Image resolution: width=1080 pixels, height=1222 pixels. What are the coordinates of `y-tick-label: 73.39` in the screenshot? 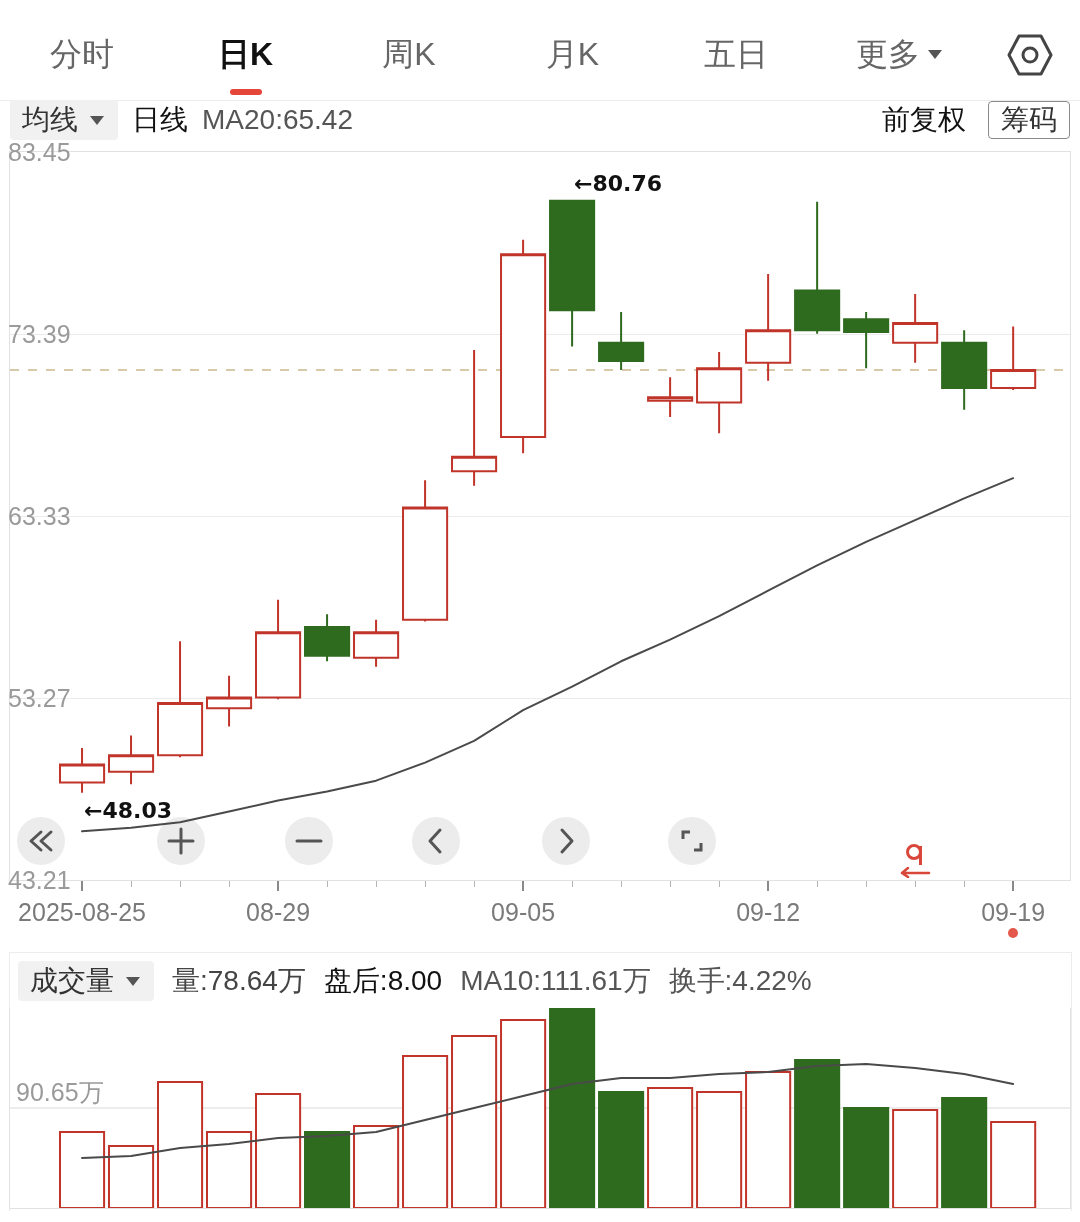 It's located at (39, 333).